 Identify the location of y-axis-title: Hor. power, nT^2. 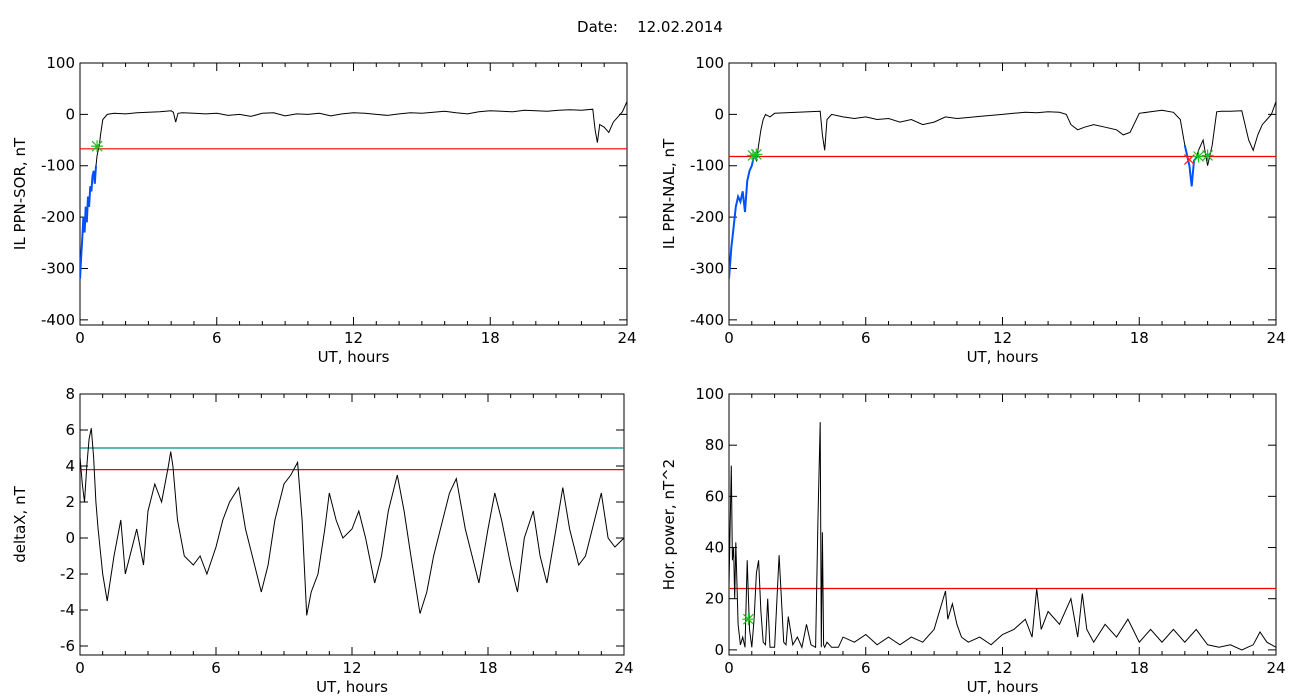
(669, 524).